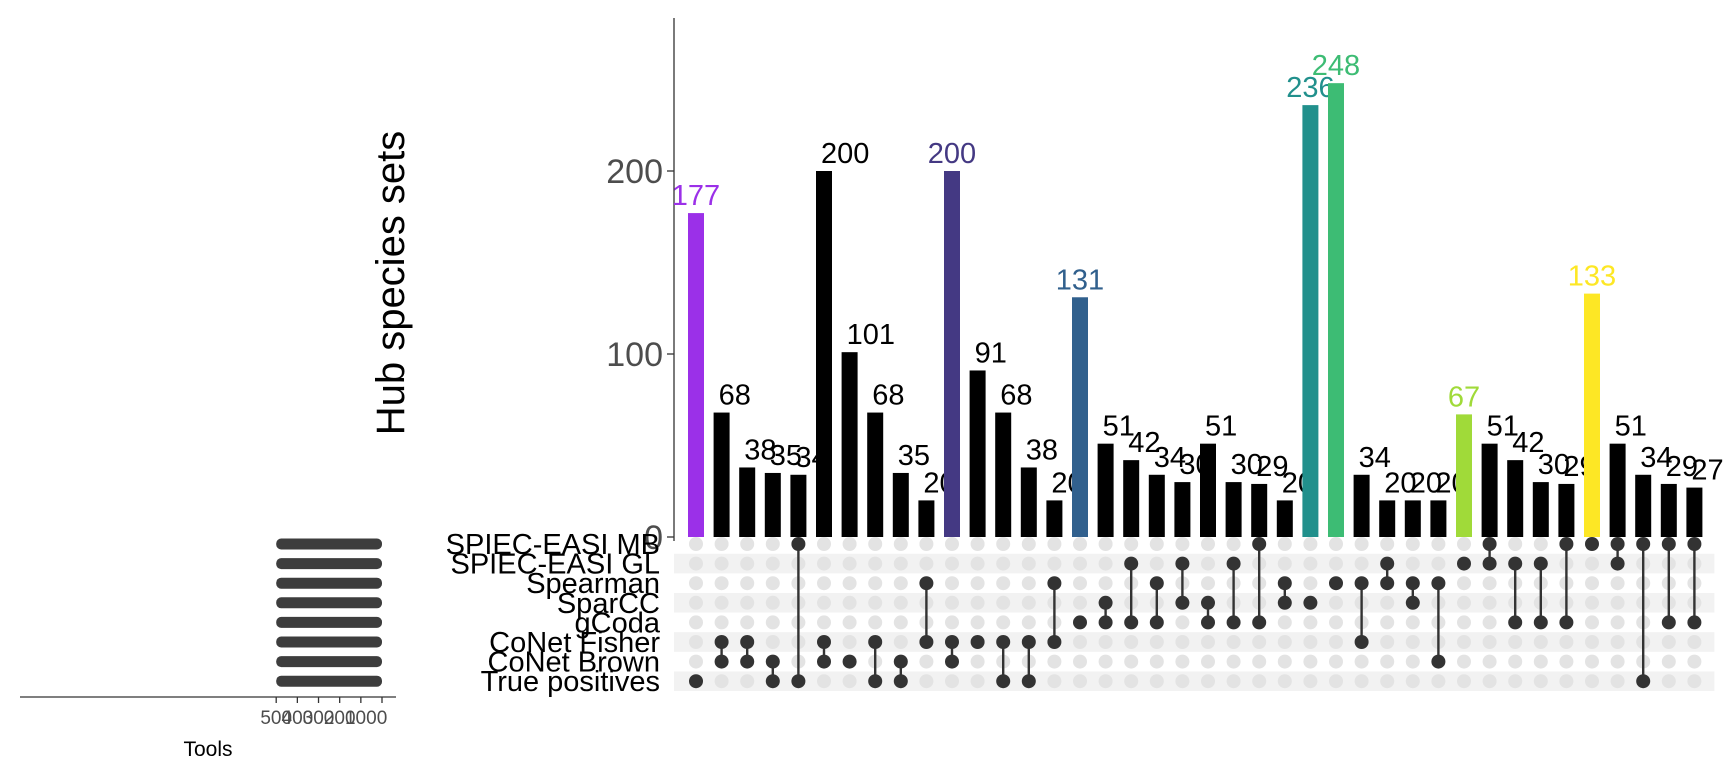 This screenshot has height=773, width=1728. Describe the element at coordinates (735, 396) in the screenshot. I see `bar-value-label: 68` at that location.